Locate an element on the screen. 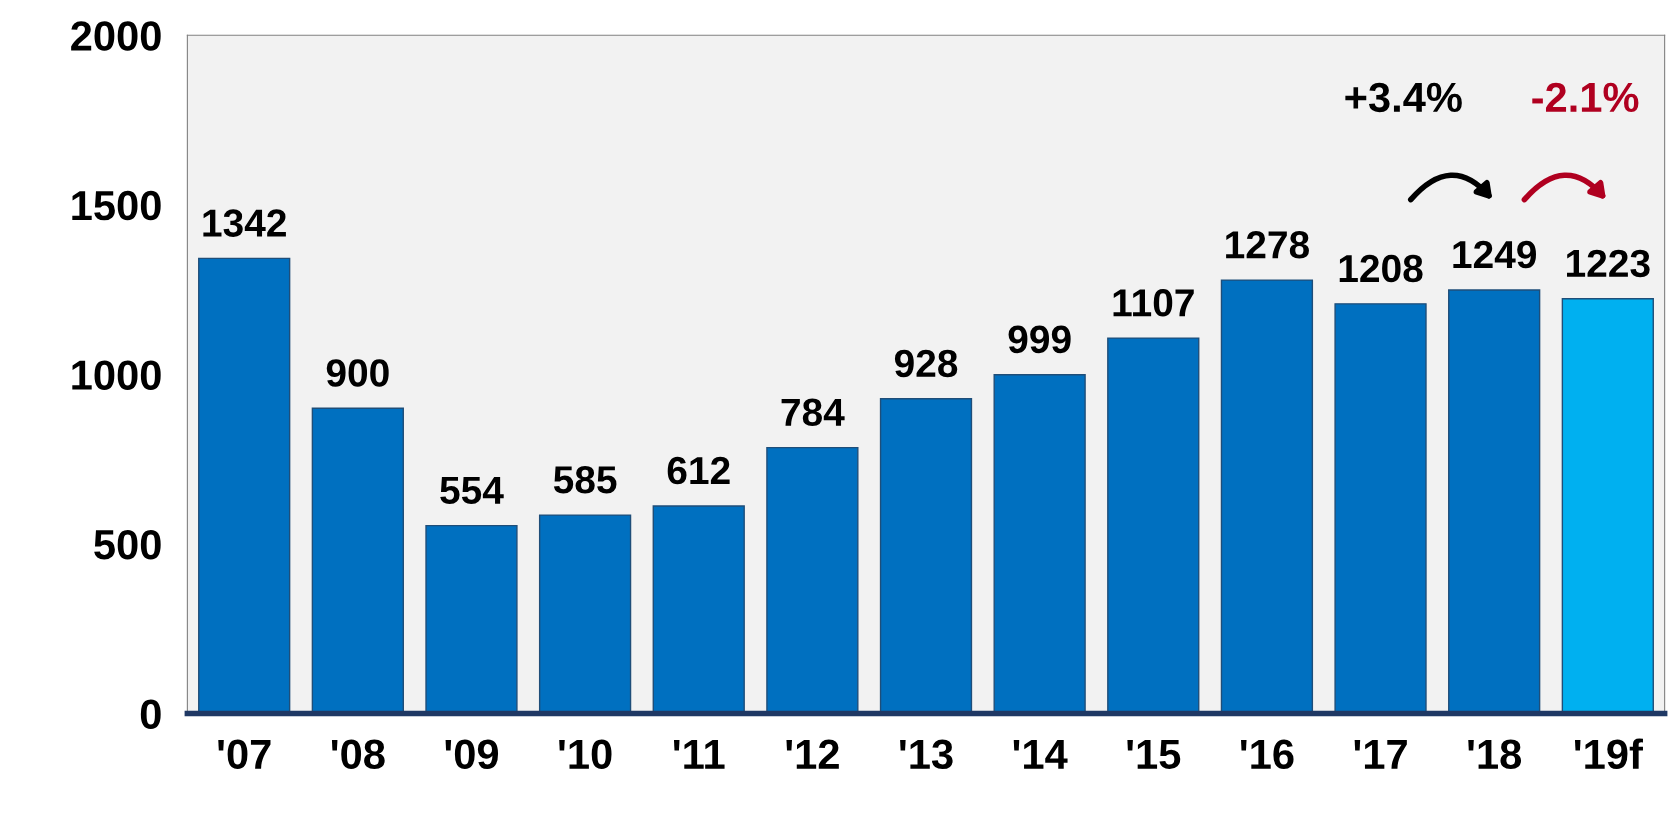  x-tick-label: '11 is located at coordinates (699, 754).